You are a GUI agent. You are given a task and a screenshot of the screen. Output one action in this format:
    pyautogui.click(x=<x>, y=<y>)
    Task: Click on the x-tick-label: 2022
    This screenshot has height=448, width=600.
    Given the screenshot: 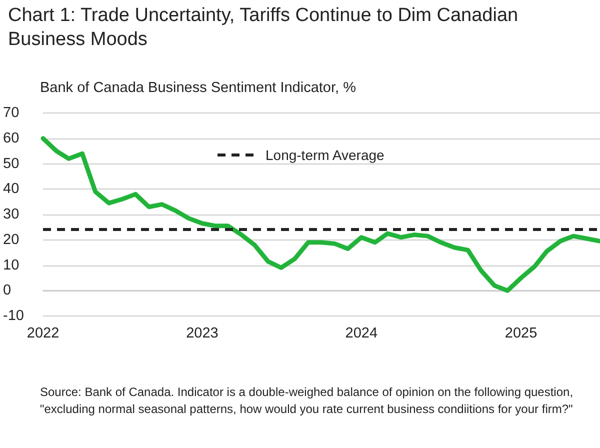 What is the action you would take?
    pyautogui.click(x=43, y=334)
    